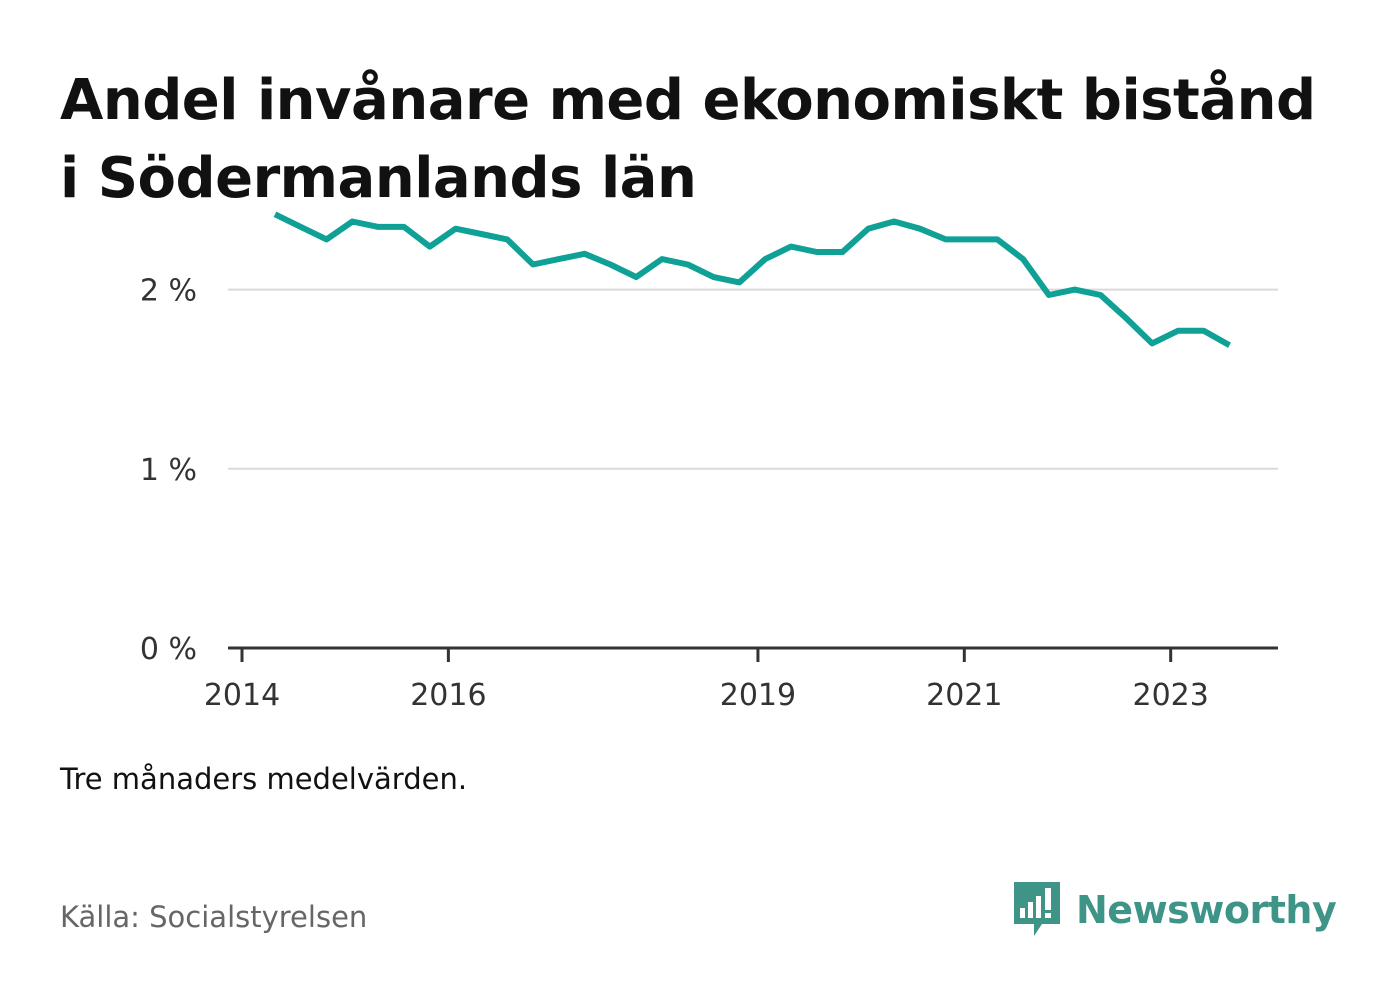  I want to click on brand-name: Newsworthy, so click(1206, 910).